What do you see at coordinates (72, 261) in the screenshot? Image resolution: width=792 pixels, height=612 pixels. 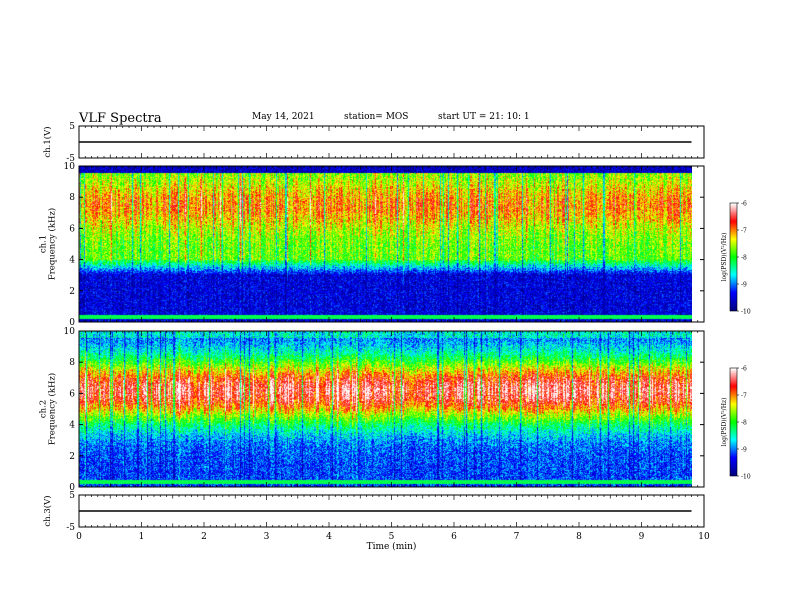 I see `ch1-spectrogram-ytick-label: 4` at bounding box center [72, 261].